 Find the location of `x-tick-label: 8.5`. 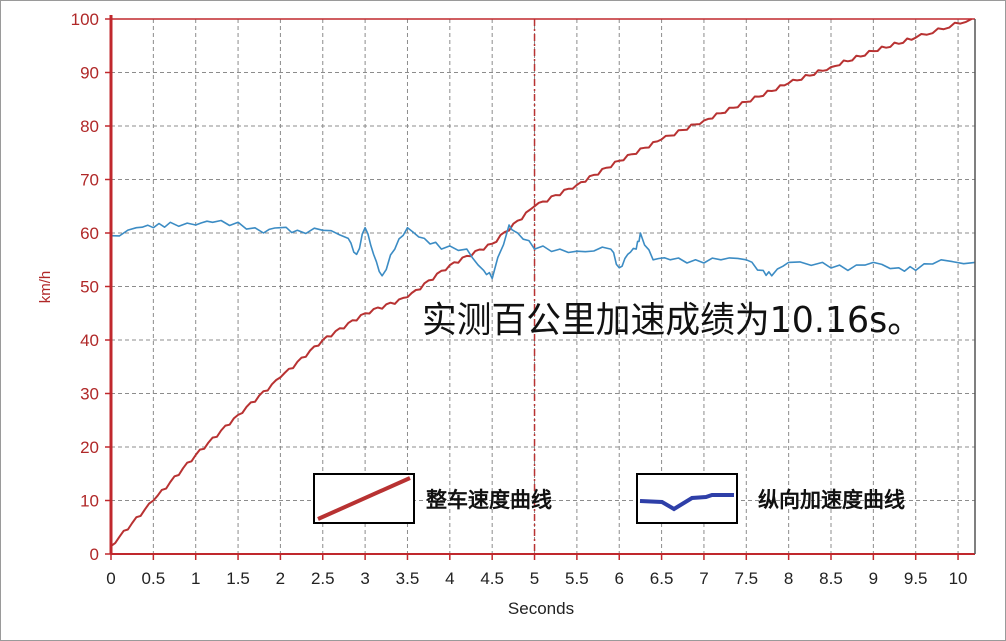

x-tick-label: 8.5 is located at coordinates (831, 578).